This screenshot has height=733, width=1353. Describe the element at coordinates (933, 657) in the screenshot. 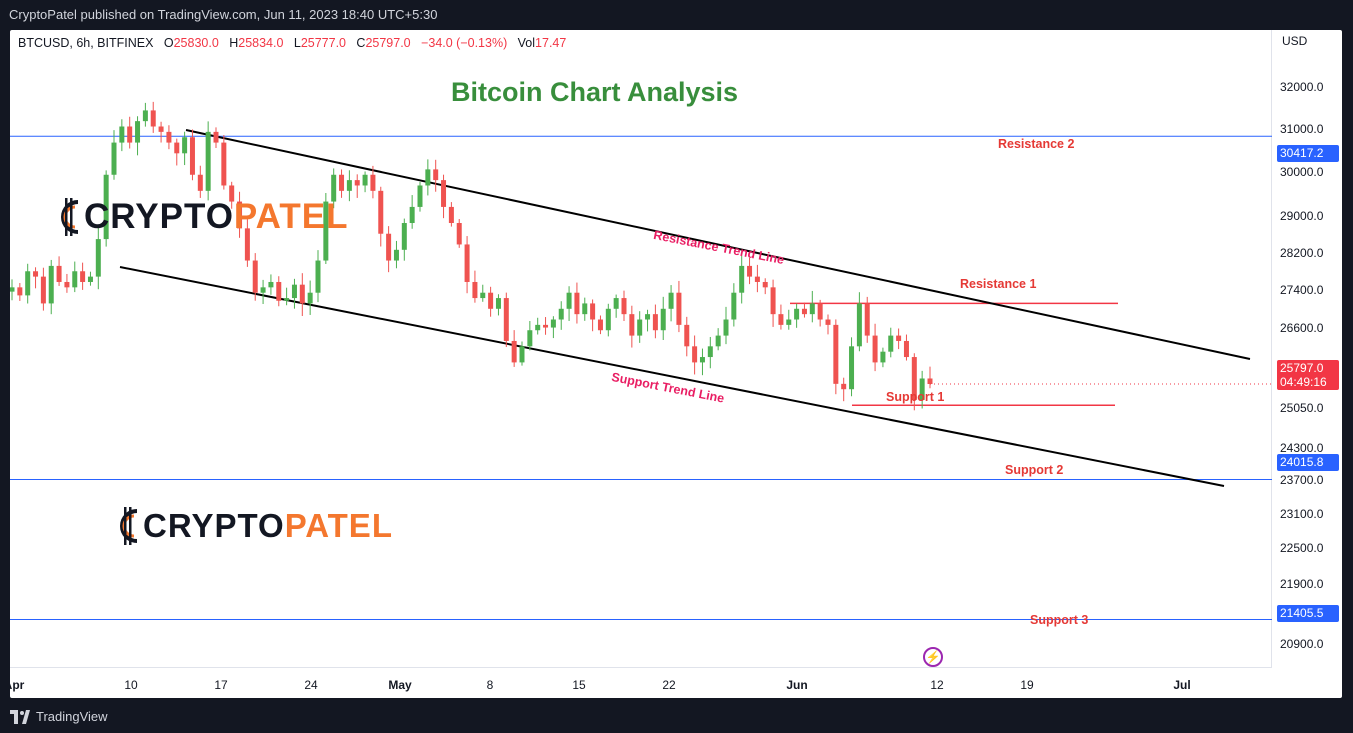

I see `lightning-icon: ⚡` at that location.